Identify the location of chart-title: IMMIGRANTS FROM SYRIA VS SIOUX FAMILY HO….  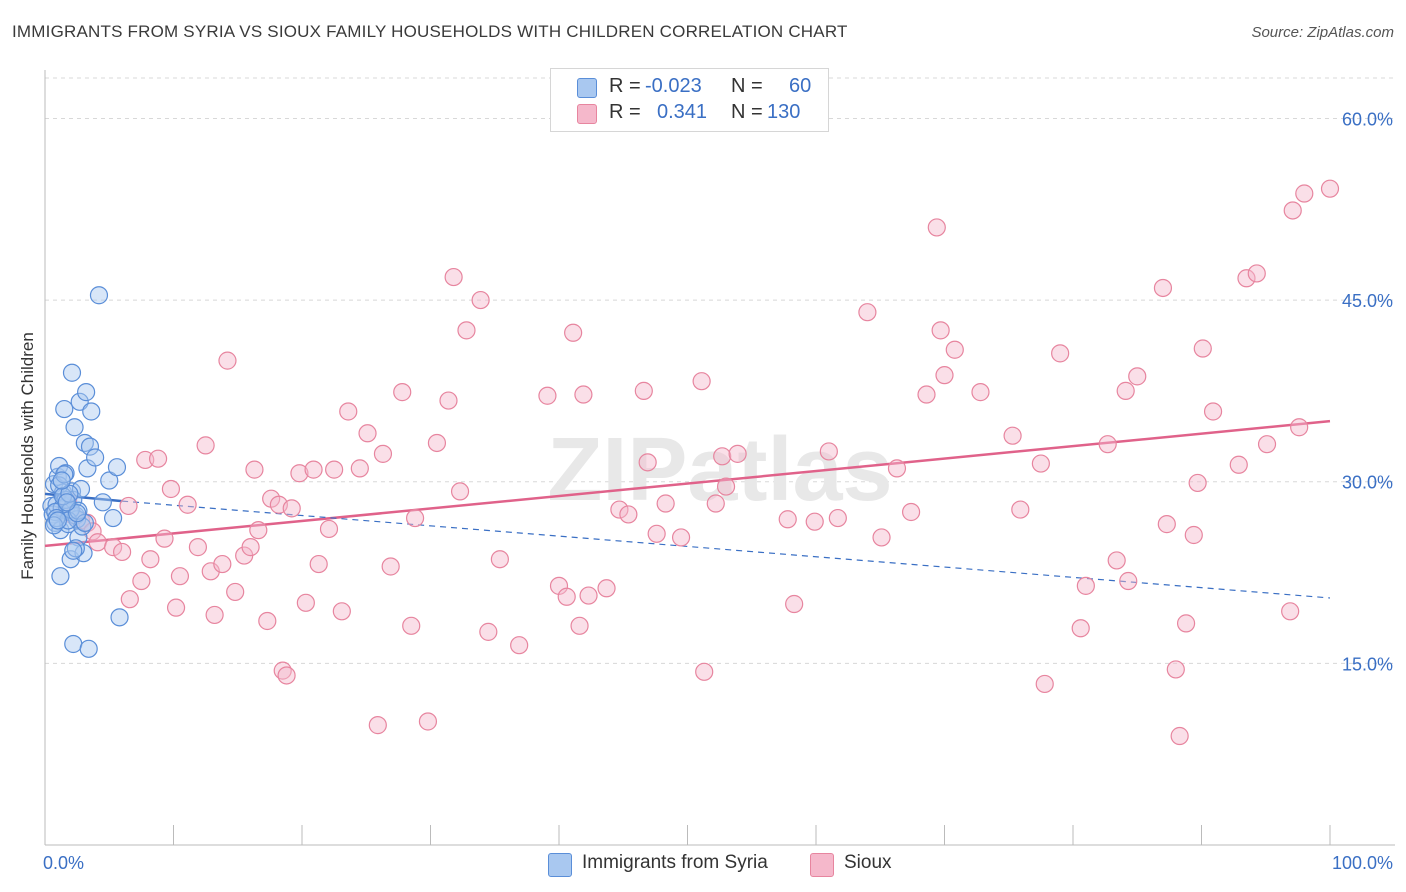
(430, 31).